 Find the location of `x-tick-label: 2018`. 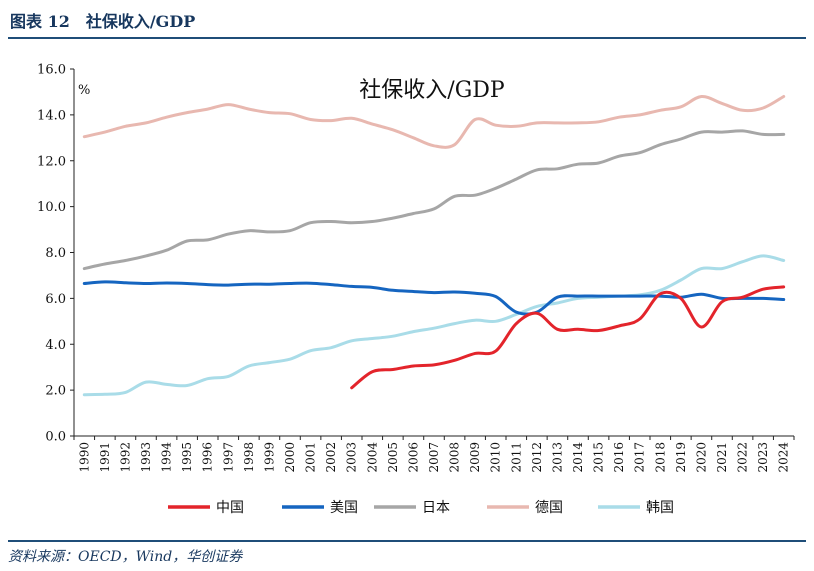

x-tick-label: 2018 is located at coordinates (660, 457).